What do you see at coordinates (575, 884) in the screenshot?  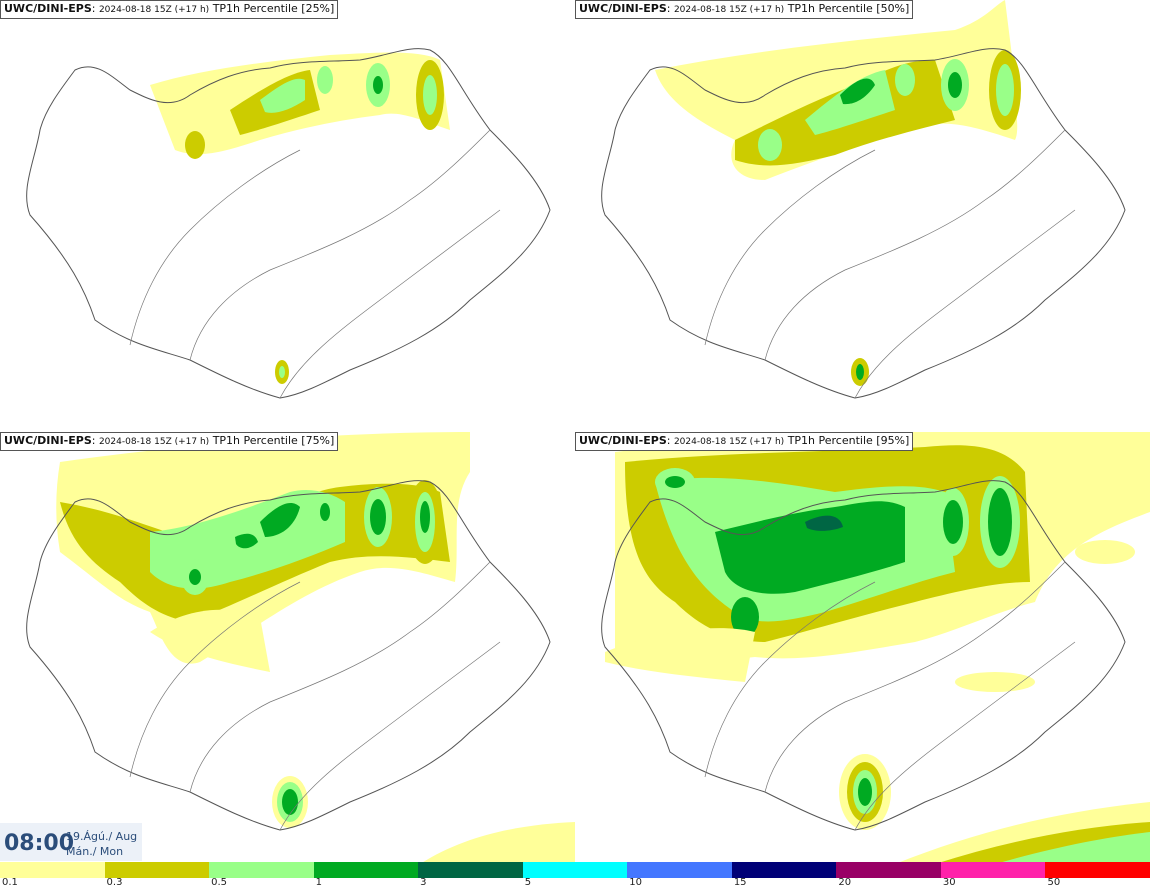 I see `legend-ticks: 0.1 0.3 0.5 1 3 5 10 15 20 30 50` at bounding box center [575, 884].